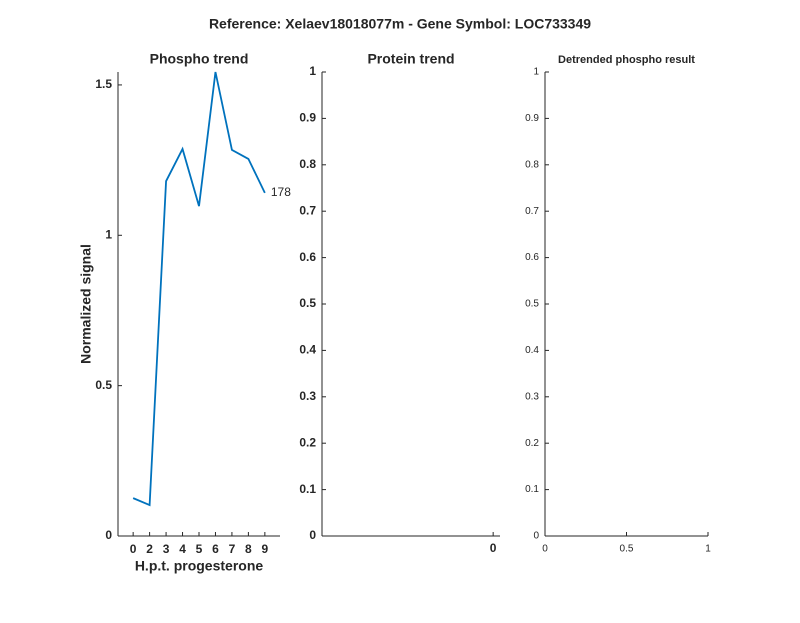  I want to click on subplot-title: Protein trend, so click(410, 59).